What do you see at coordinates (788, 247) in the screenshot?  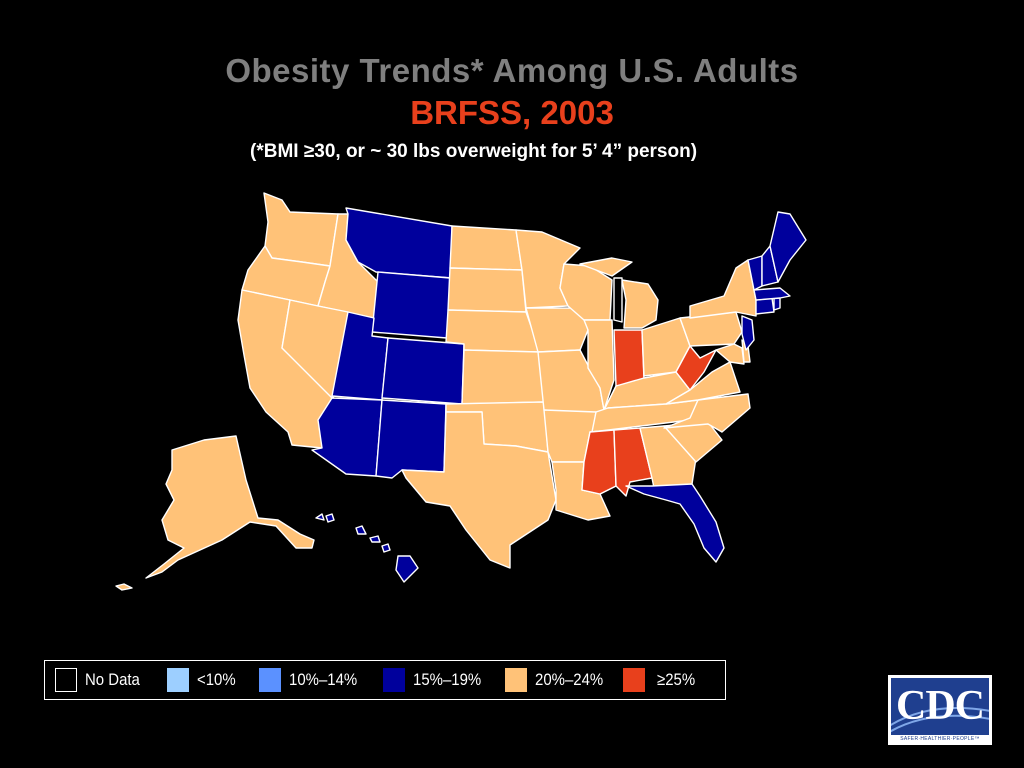 I see `state-maine` at bounding box center [788, 247].